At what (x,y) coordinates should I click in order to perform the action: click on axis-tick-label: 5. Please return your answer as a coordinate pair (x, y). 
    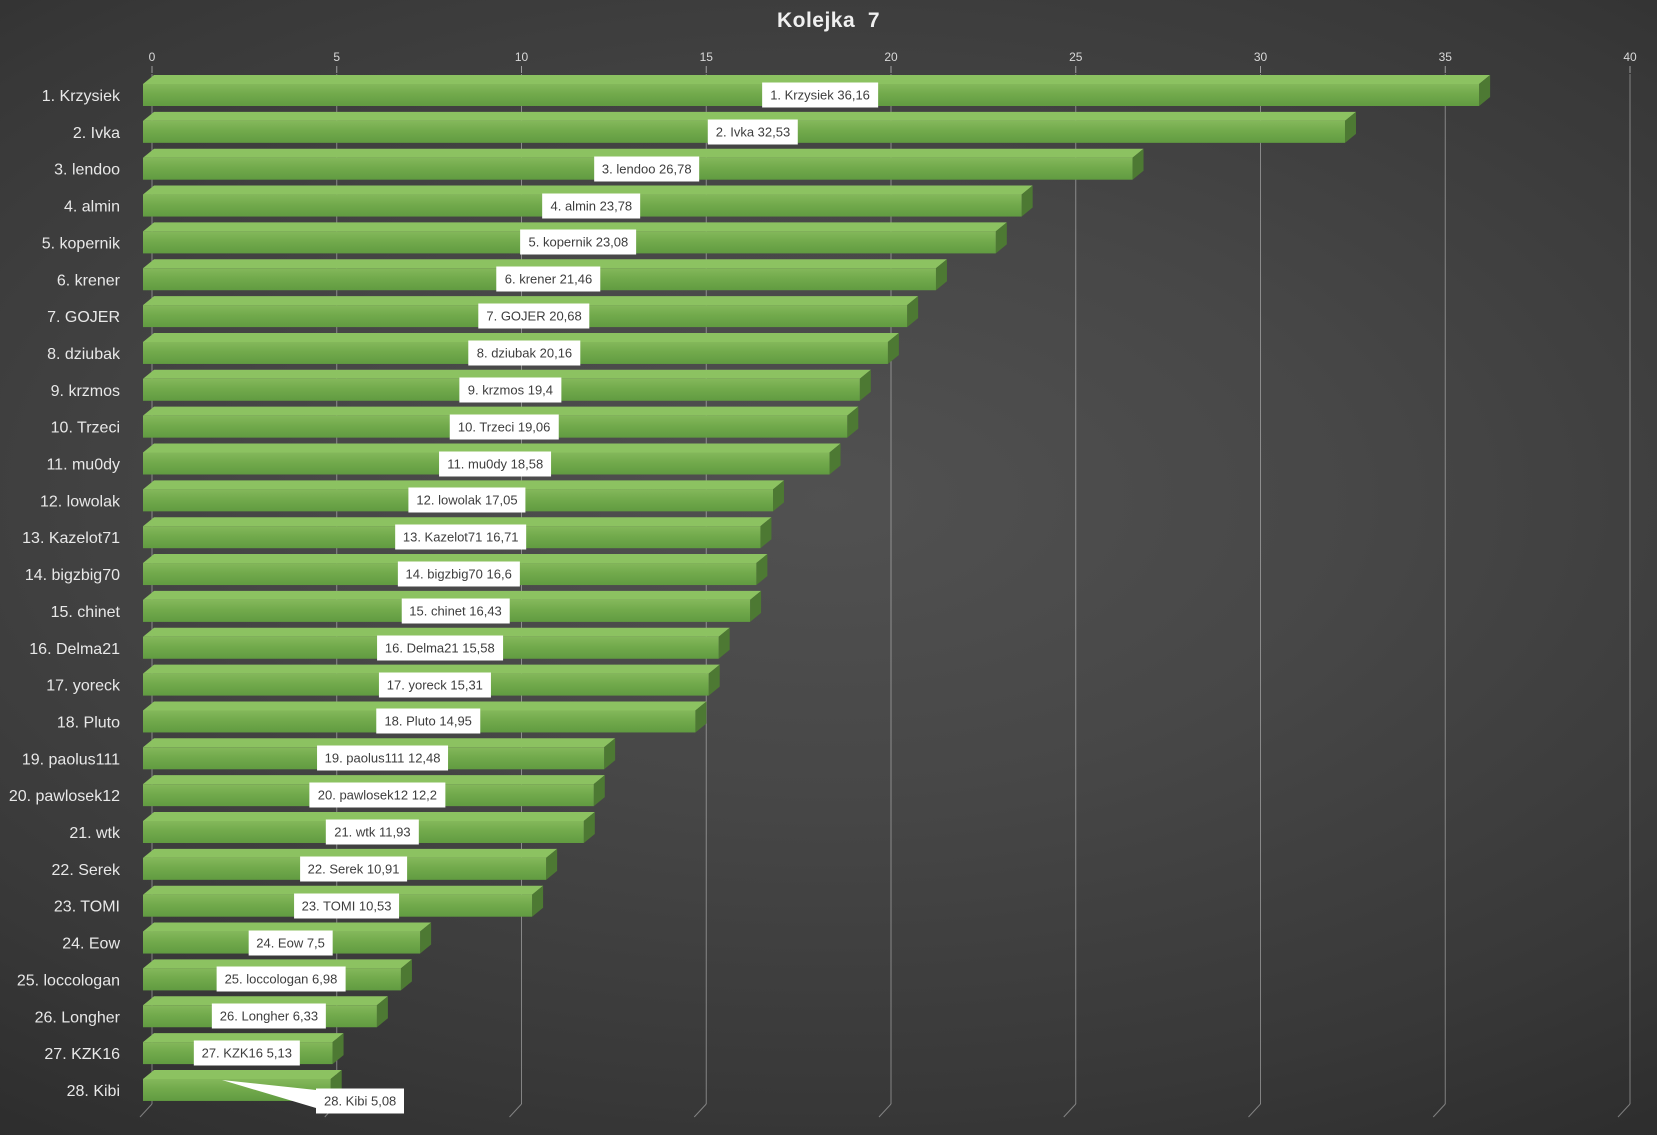
    Looking at the image, I should click on (336, 57).